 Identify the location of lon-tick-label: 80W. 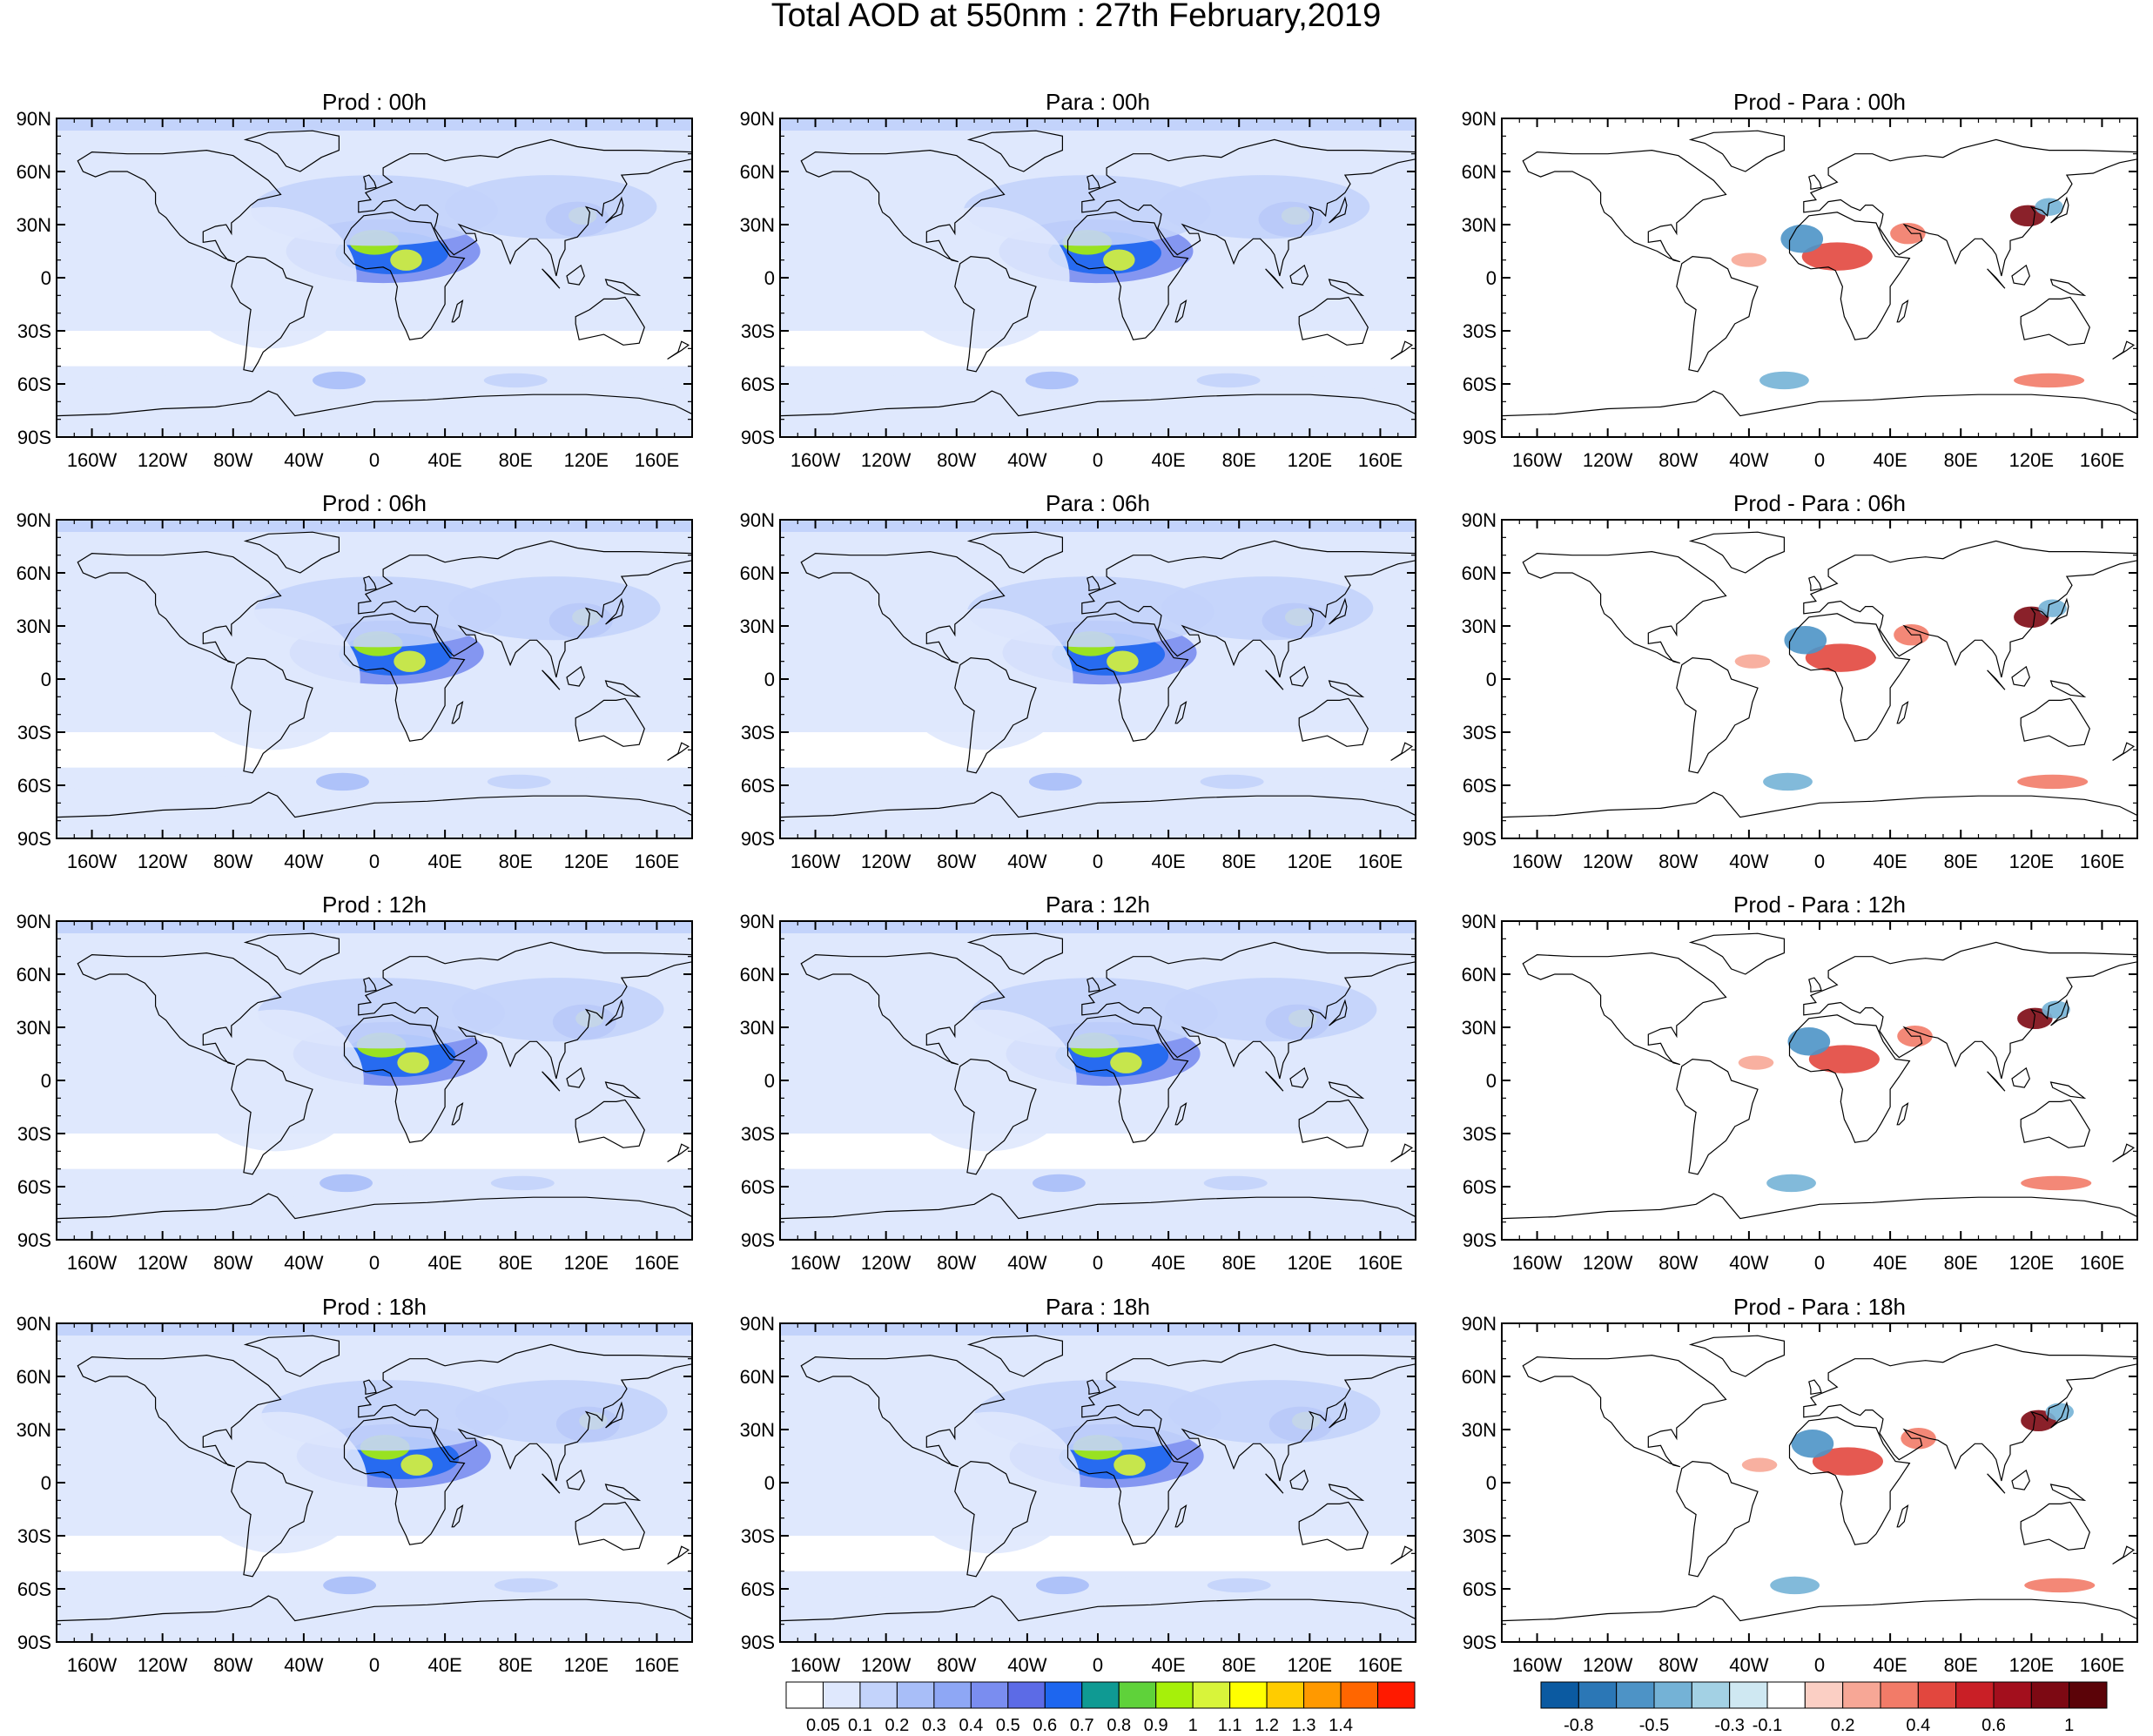
(1678, 1263).